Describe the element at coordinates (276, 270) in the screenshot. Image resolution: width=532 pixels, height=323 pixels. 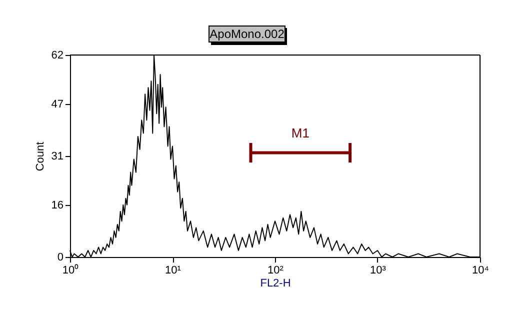
I see `x-tick-label: 10²` at that location.